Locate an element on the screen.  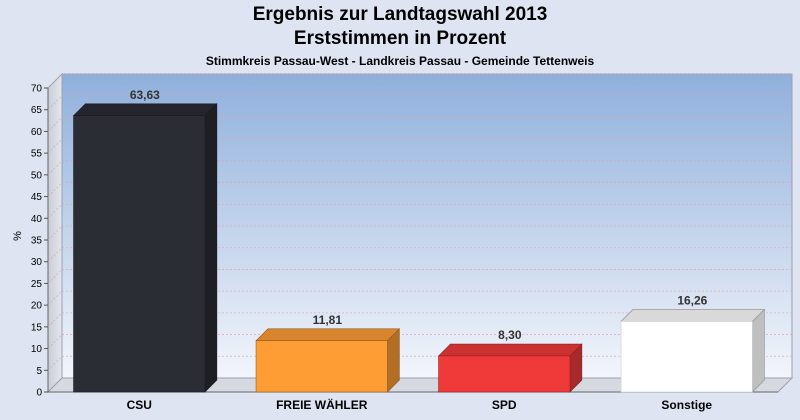
y-axis-label: % is located at coordinates (18, 236).